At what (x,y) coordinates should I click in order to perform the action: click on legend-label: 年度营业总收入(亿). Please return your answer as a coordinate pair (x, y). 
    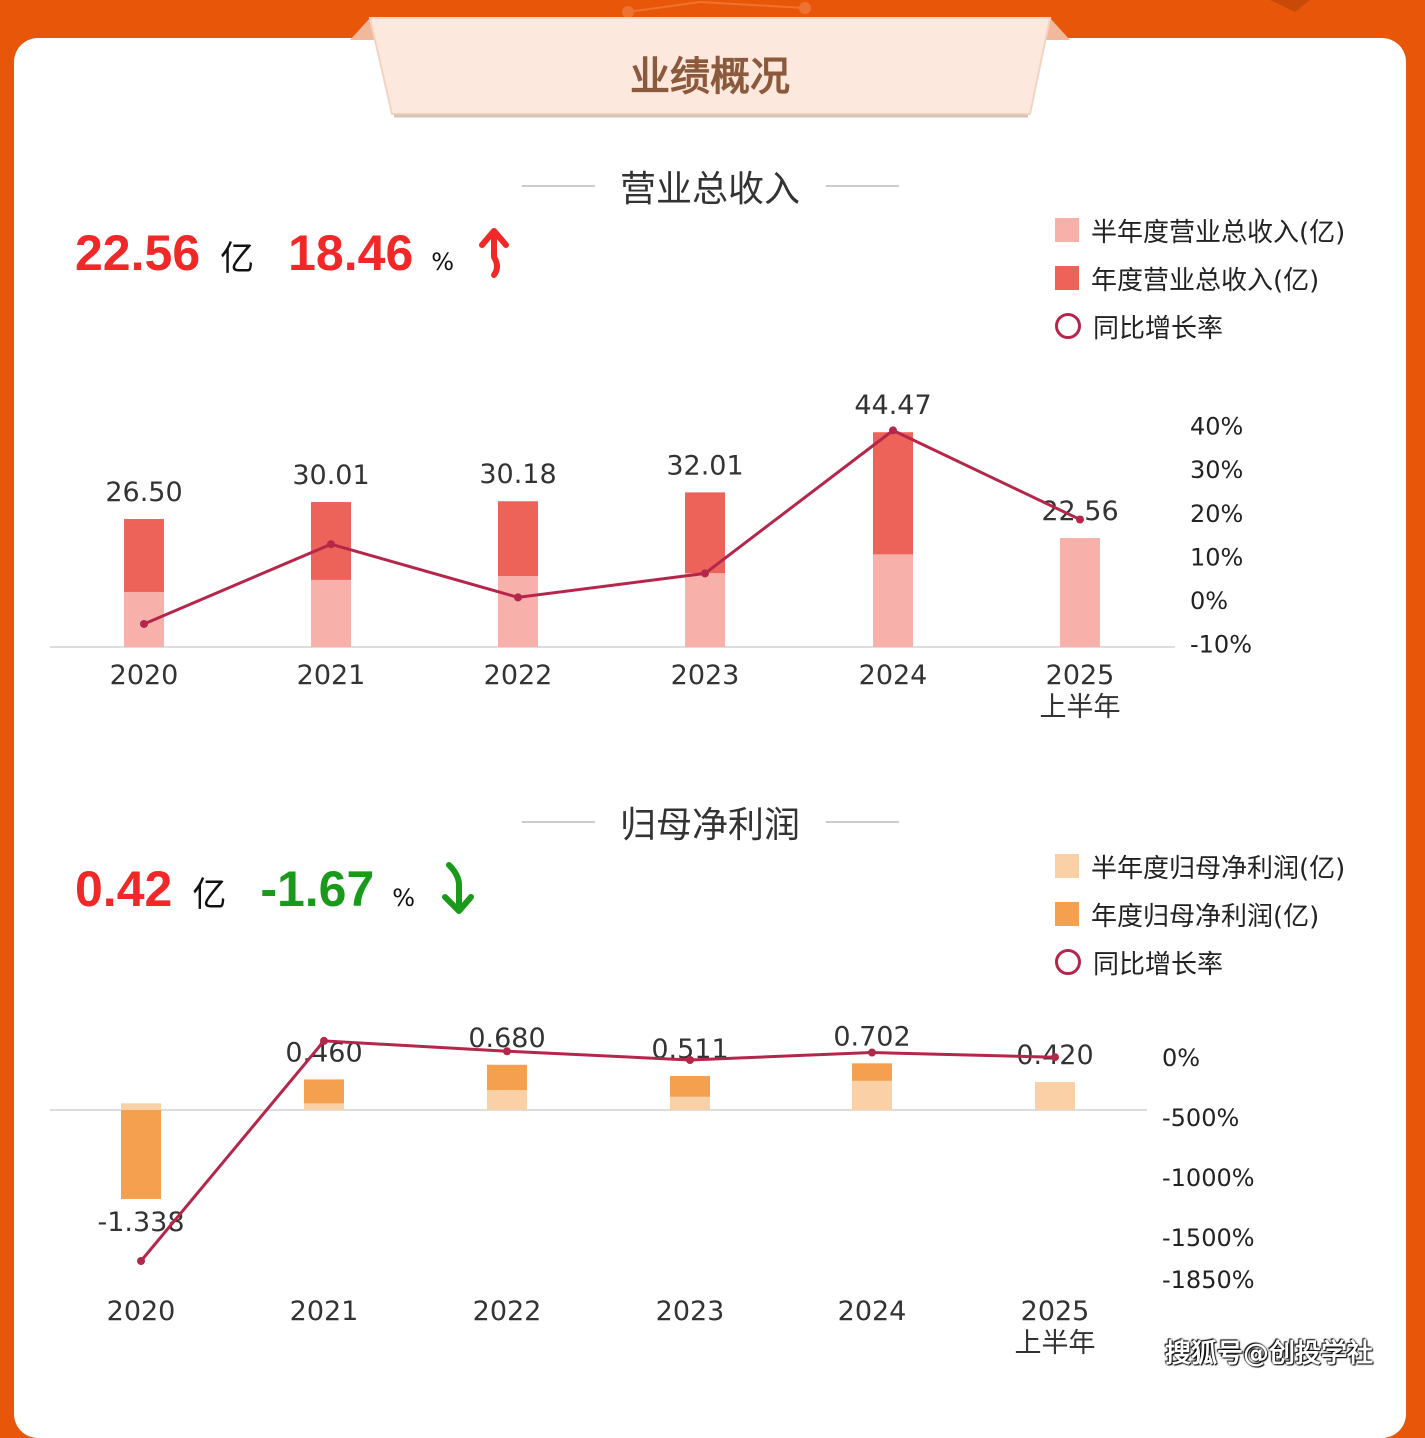
    Looking at the image, I should click on (1205, 280).